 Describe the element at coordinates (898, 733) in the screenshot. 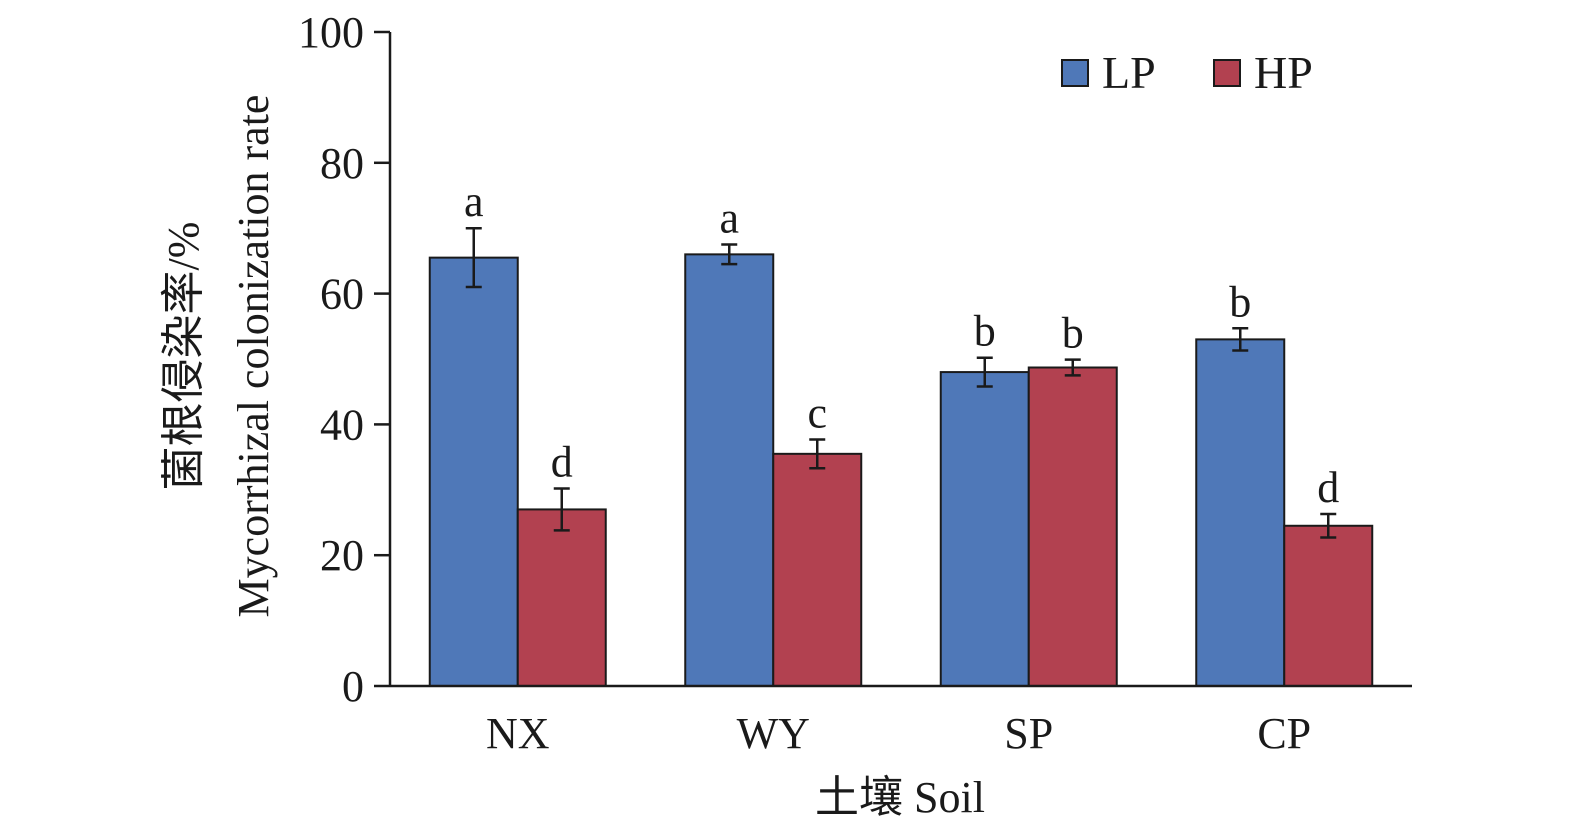

I see `x-axis-ticks: NX WY SP CP` at that location.